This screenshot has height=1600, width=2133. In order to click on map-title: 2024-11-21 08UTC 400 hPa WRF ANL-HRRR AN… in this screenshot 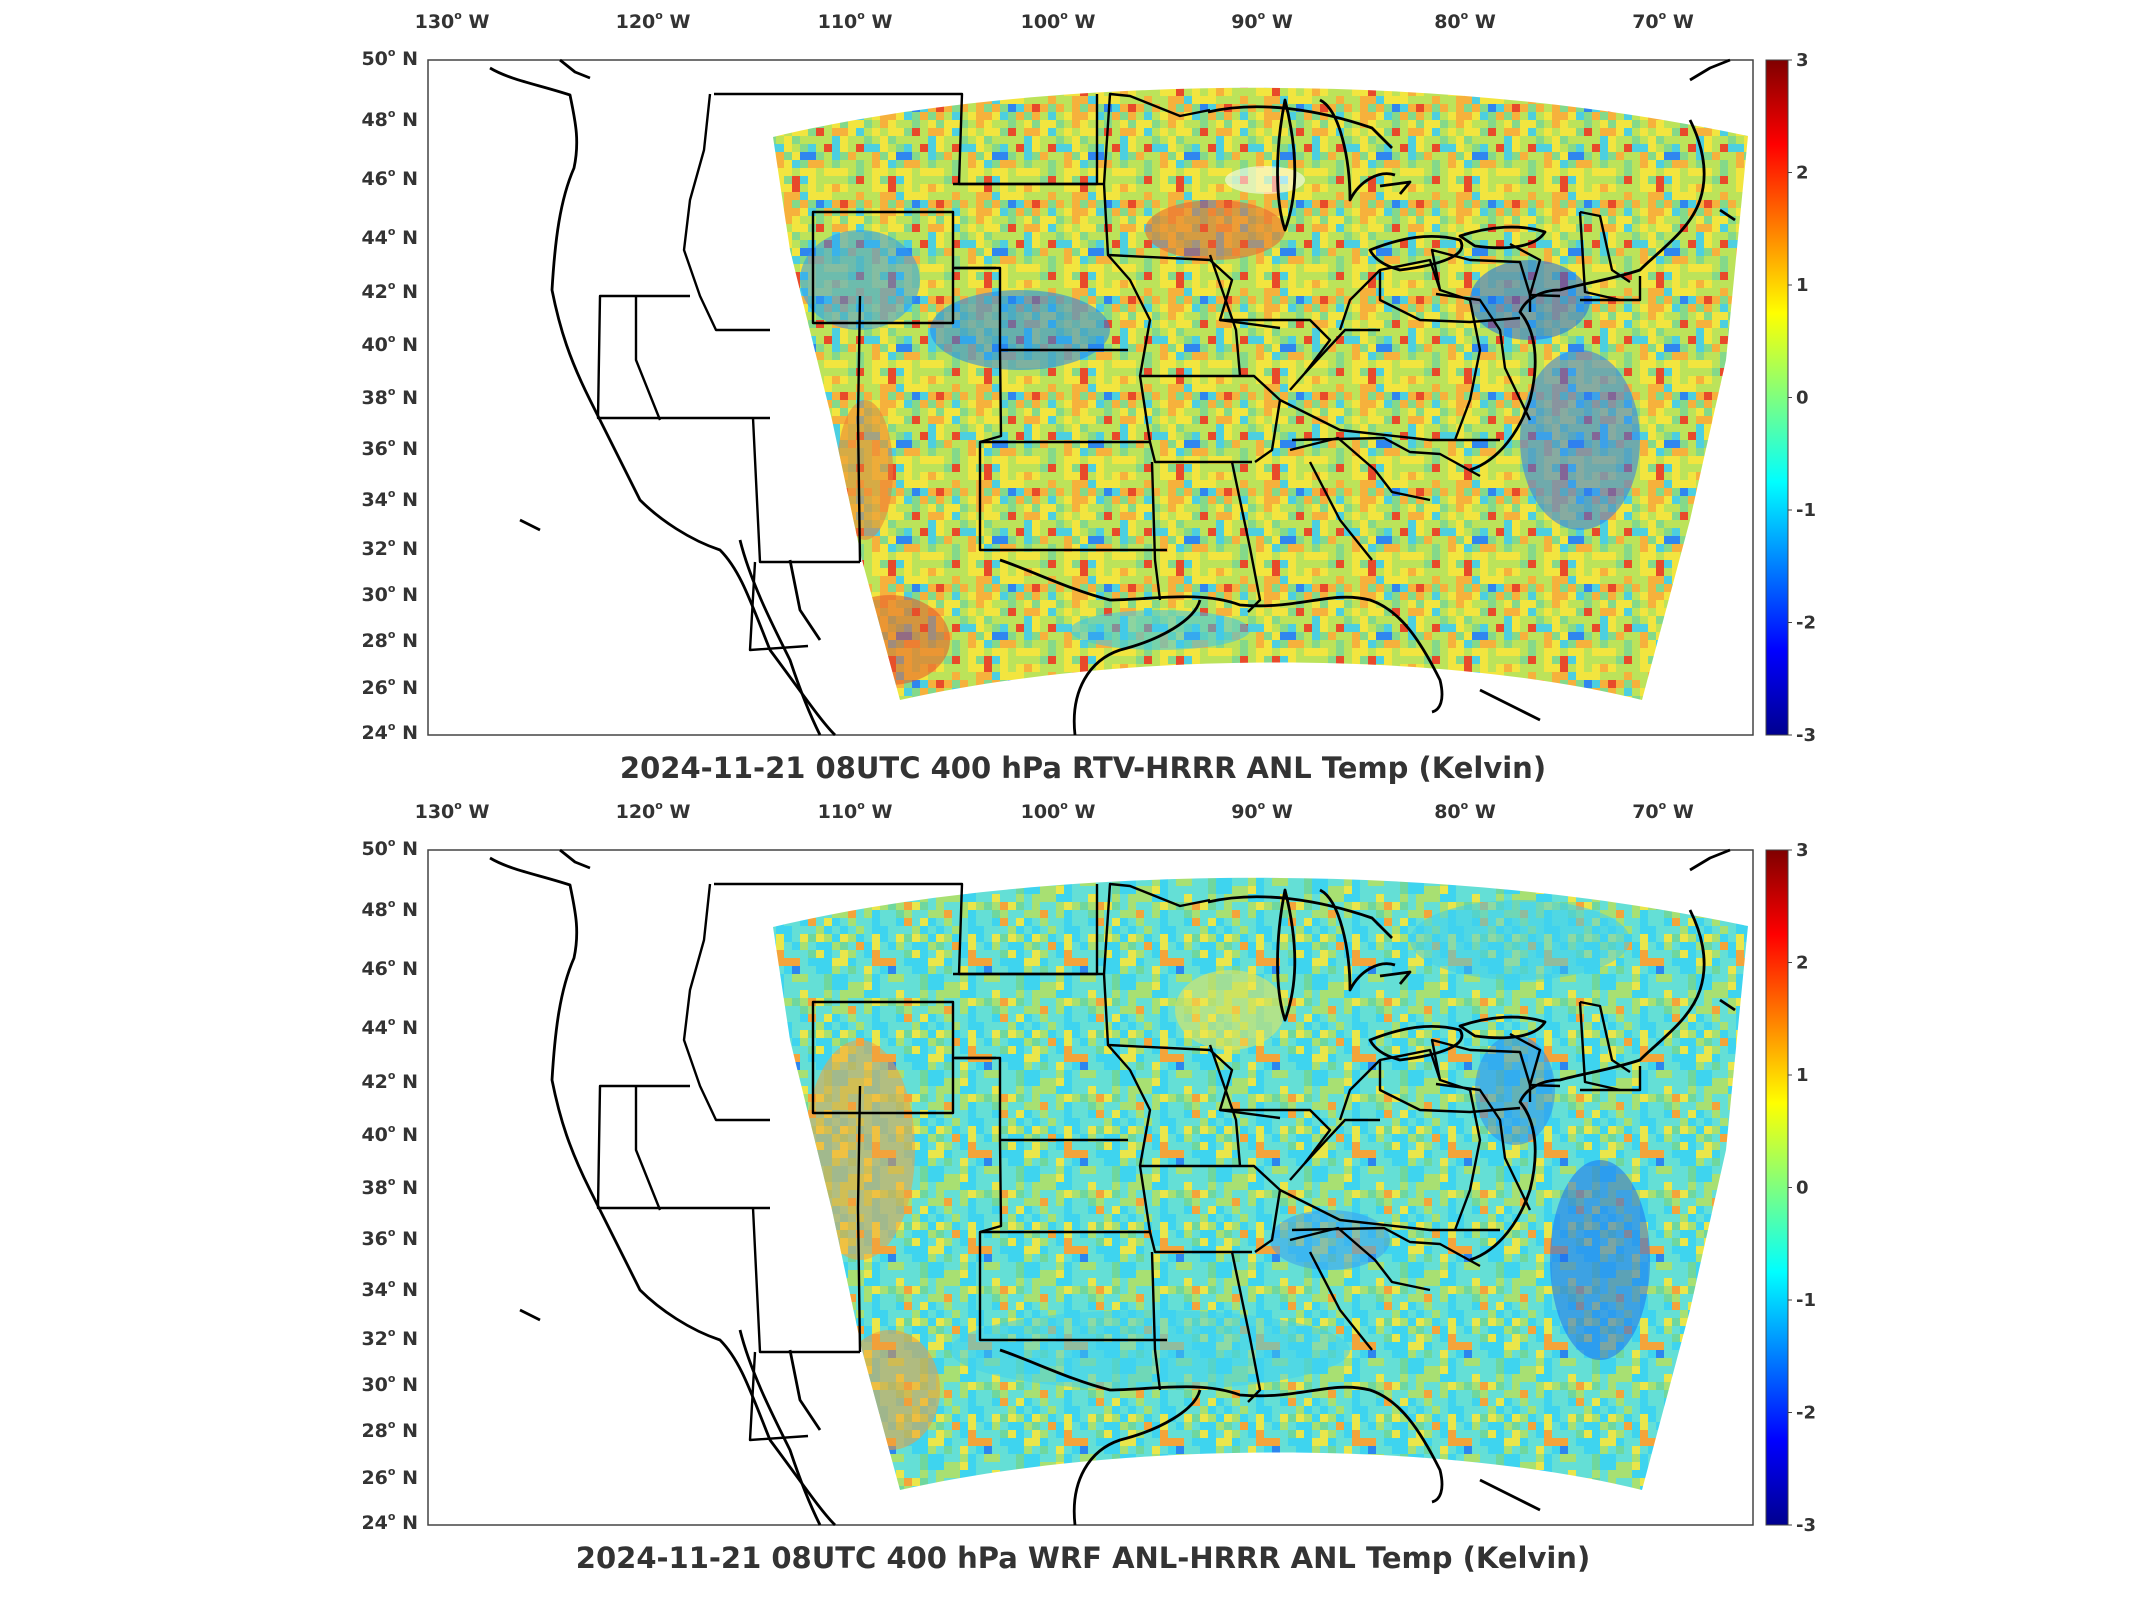, I will do `click(1083, 1558)`.